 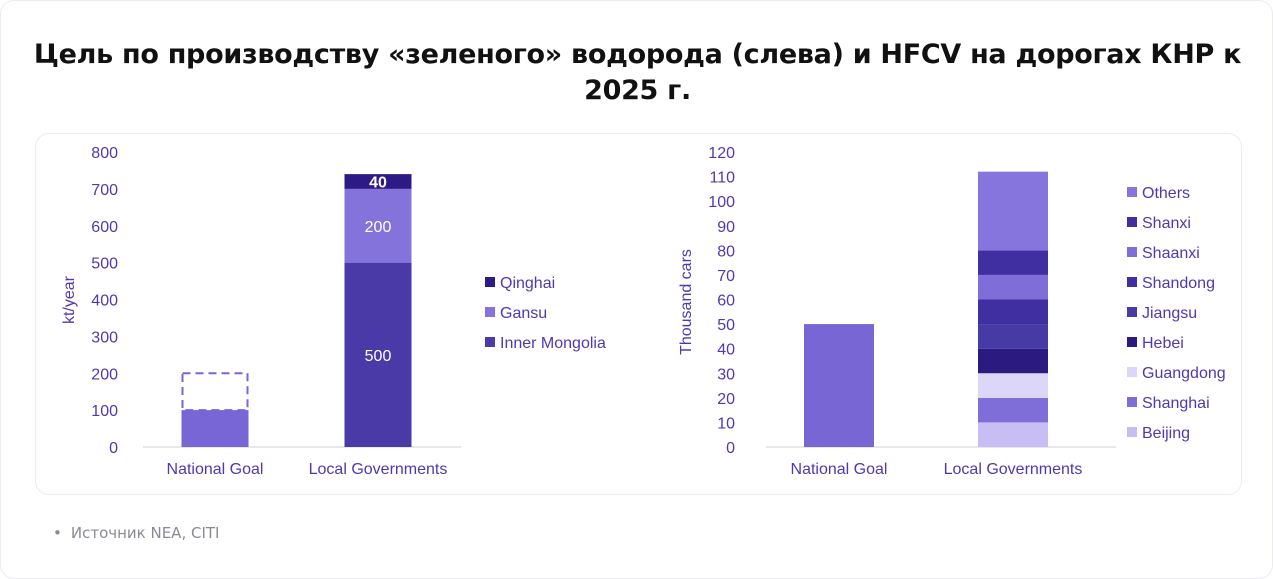 I want to click on left-legend-label: Gansu, so click(x=523, y=313).